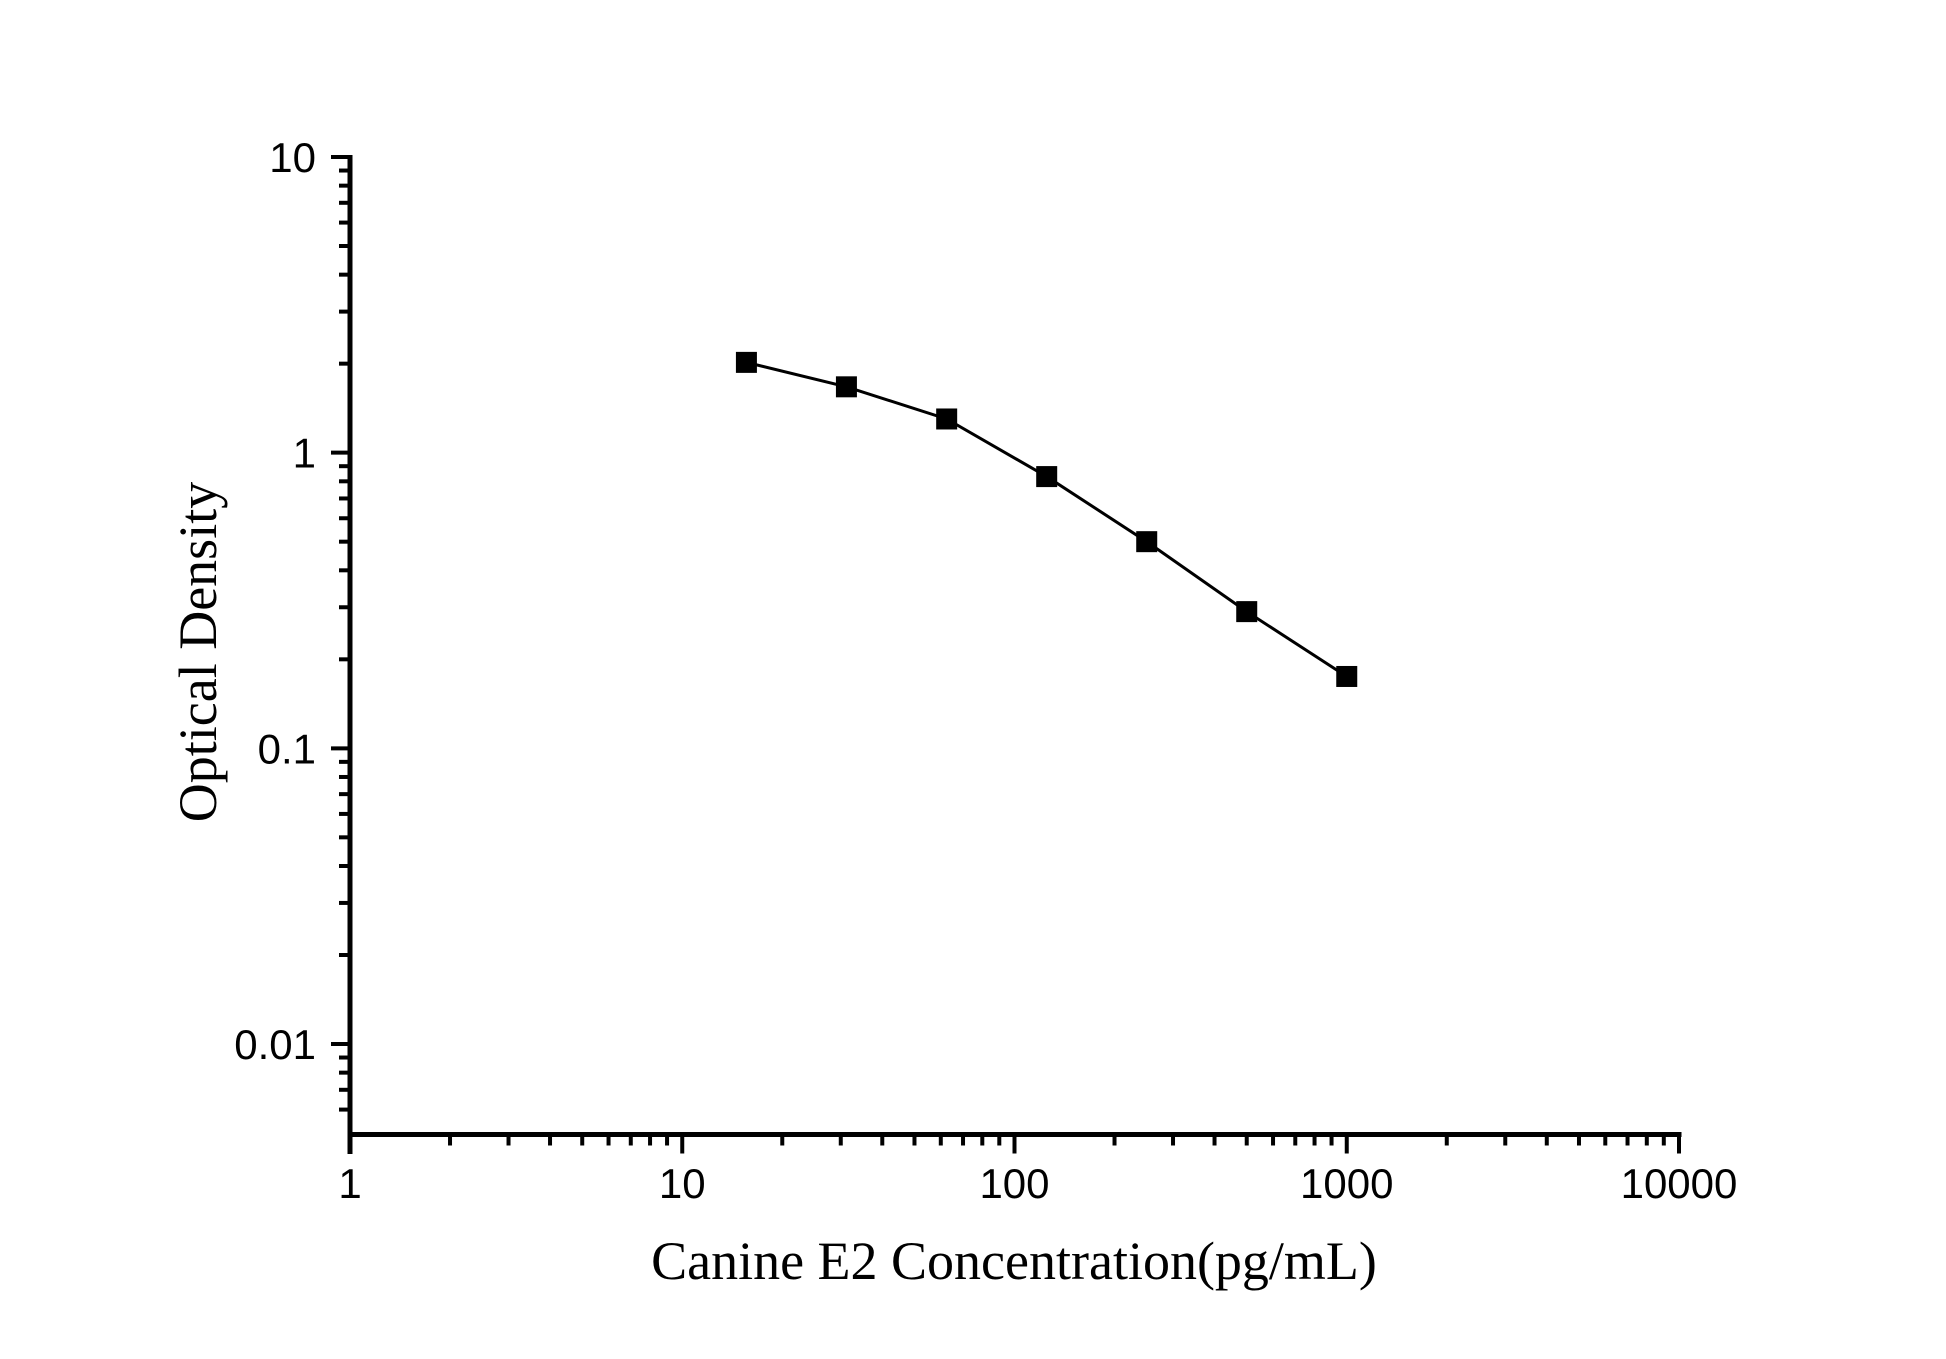  Describe the element at coordinates (349, 1183) in the screenshot. I see `x-tick-label: 1` at that location.